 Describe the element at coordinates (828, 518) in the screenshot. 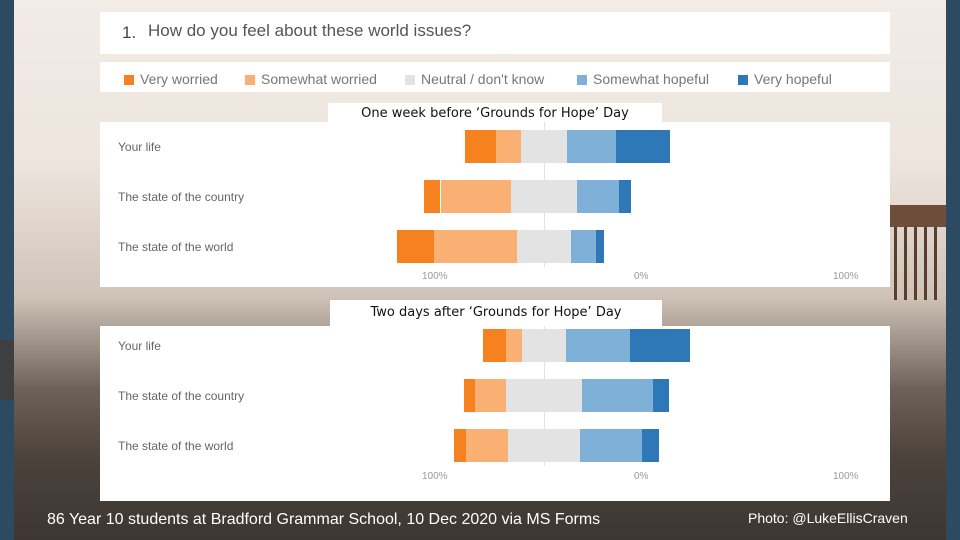

I see `photo-credit: Photo: @LukeEllisCraven` at that location.